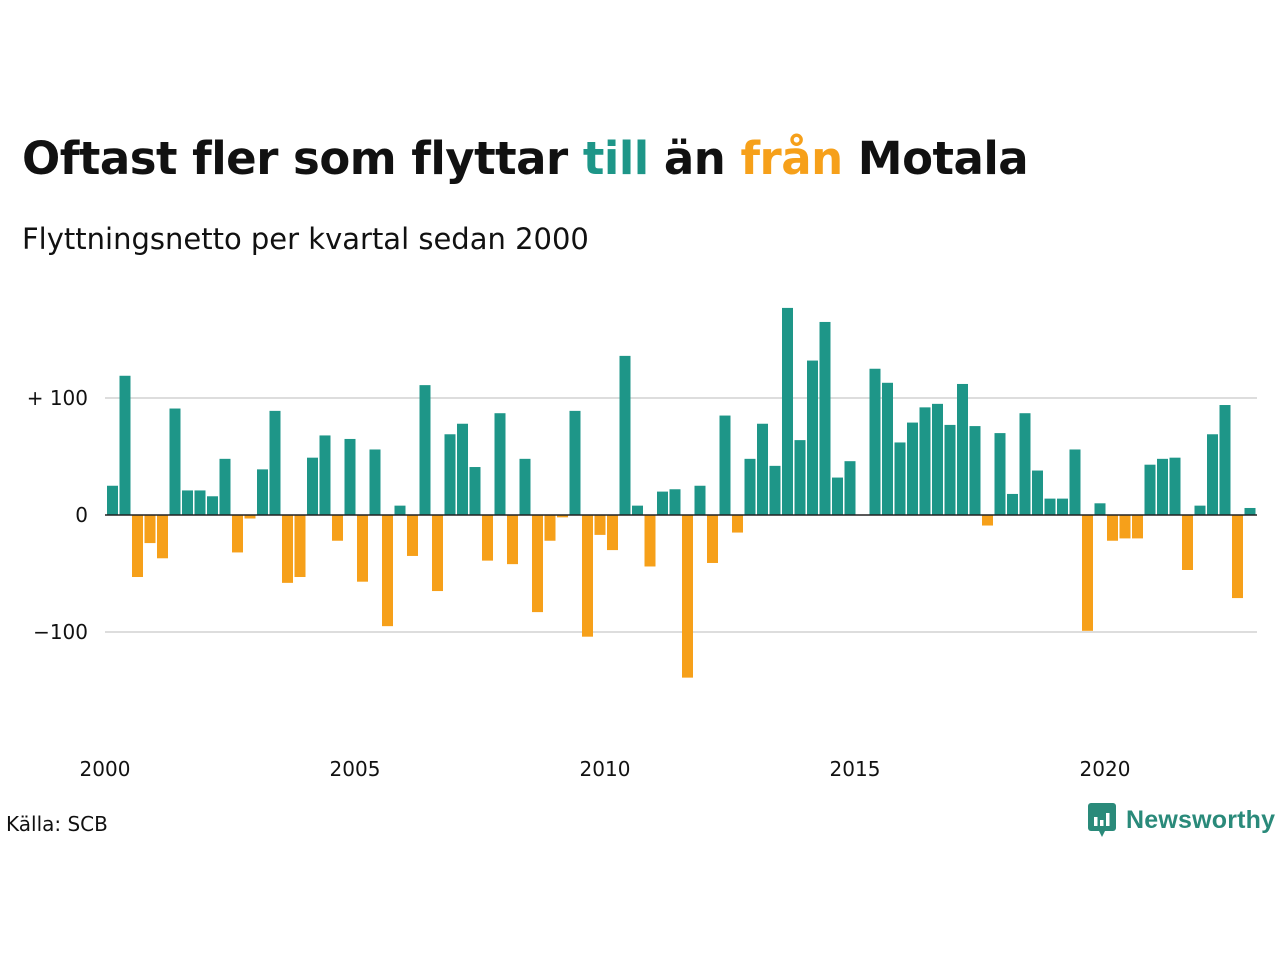  Describe the element at coordinates (1150, 489) in the screenshot. I see `bar-2020-q4` at that location.